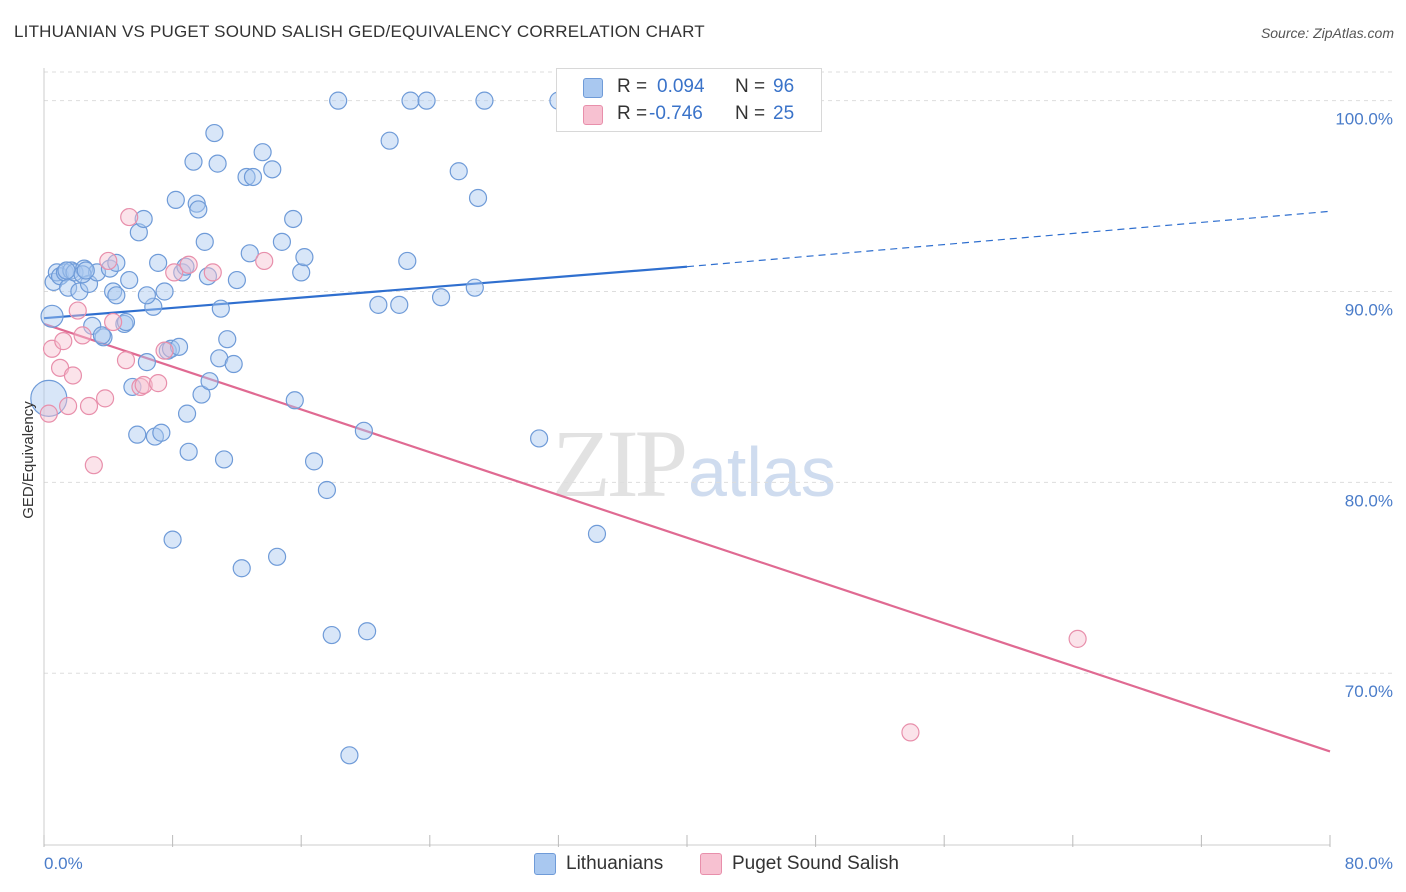 Image resolution: width=1406 pixels, height=892 pixels. What do you see at coordinates (620, 463) in the screenshot?
I see `watermark-zip: ZIP` at bounding box center [620, 463].